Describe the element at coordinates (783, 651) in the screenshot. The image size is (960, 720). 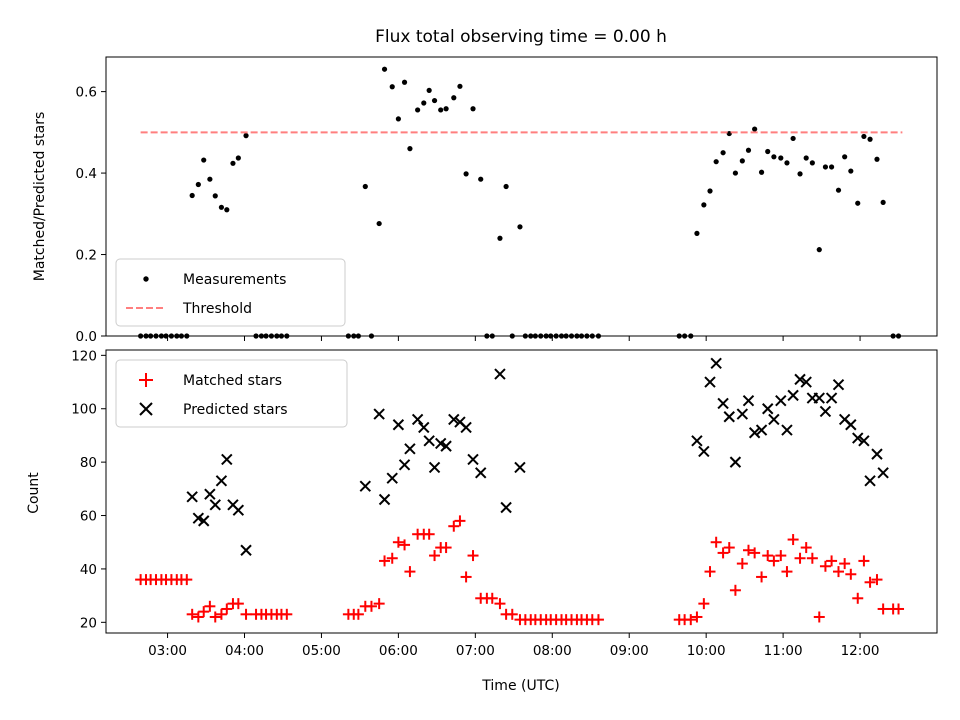
I see `x-tick-label: 11:00` at that location.